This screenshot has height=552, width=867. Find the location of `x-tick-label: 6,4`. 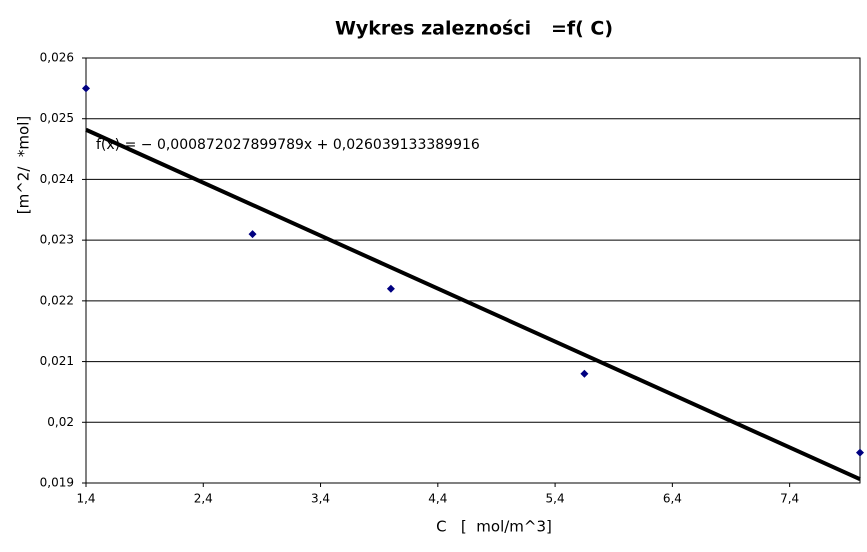

x-tick-label: 6,4 is located at coordinates (672, 499).